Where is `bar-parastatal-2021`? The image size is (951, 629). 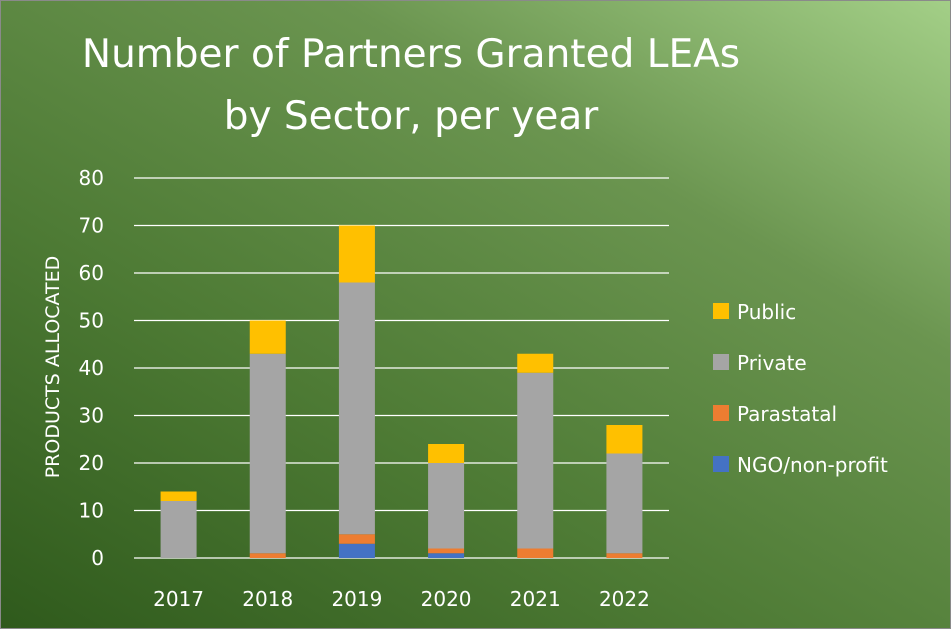 bar-parastatal-2021 is located at coordinates (535, 553).